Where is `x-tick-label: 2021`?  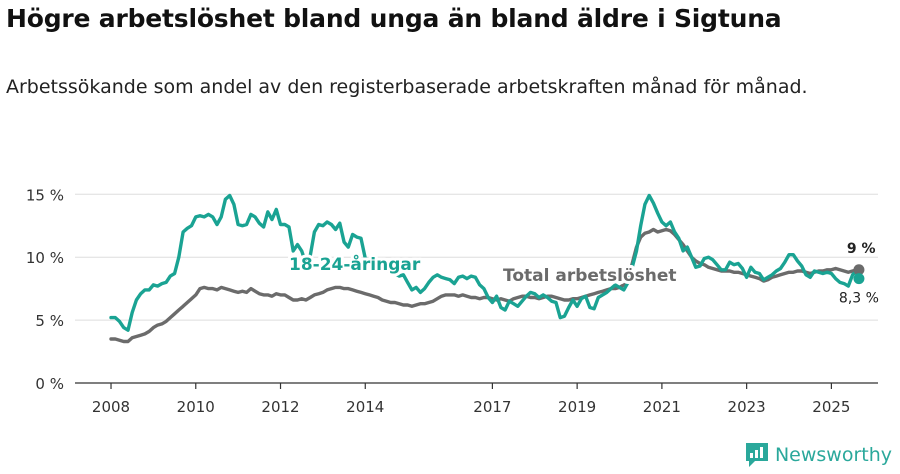 x-tick-label: 2021 is located at coordinates (662, 407).